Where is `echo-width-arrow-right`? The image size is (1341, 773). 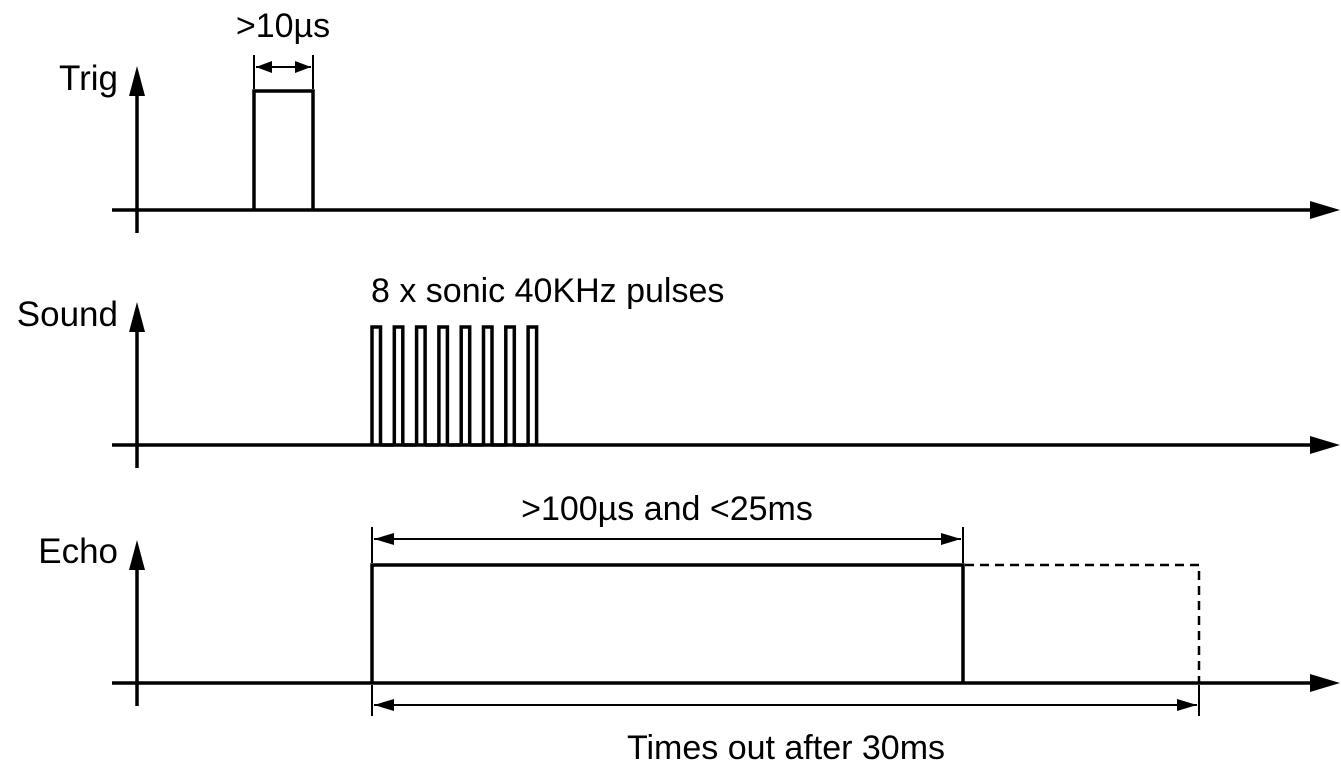
echo-width-arrow-right is located at coordinates (951, 539).